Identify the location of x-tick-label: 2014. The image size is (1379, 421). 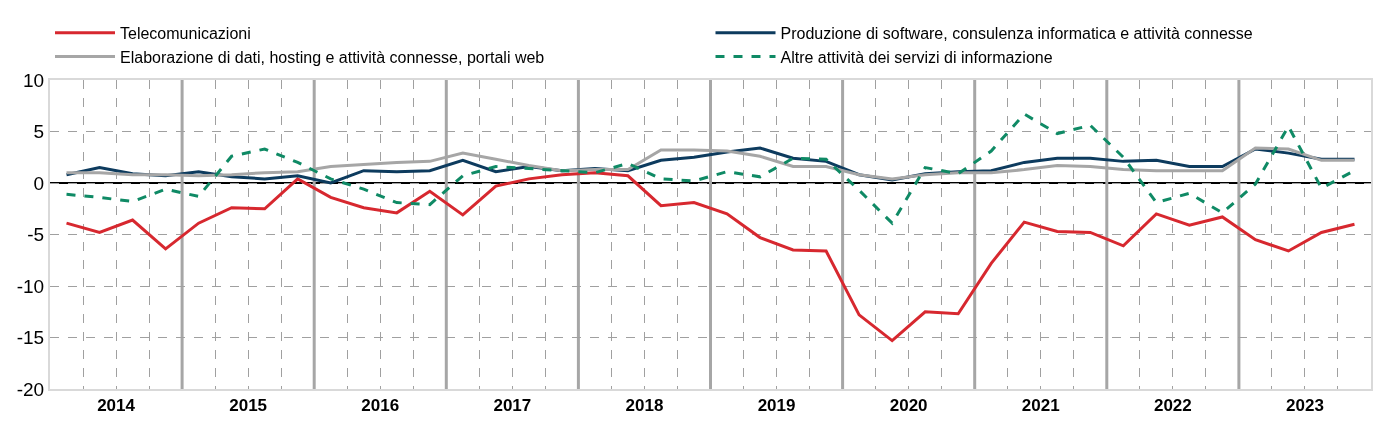
(116, 406).